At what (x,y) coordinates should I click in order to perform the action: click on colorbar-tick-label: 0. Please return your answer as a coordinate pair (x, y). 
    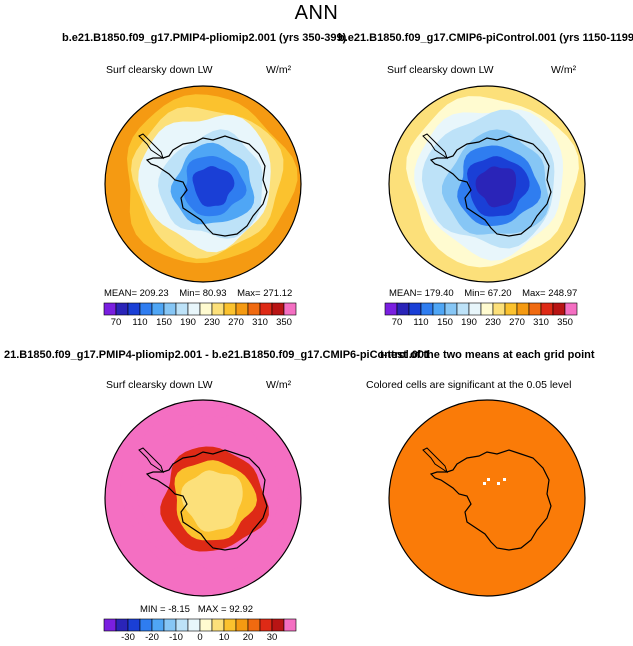
    Looking at the image, I should click on (200, 637).